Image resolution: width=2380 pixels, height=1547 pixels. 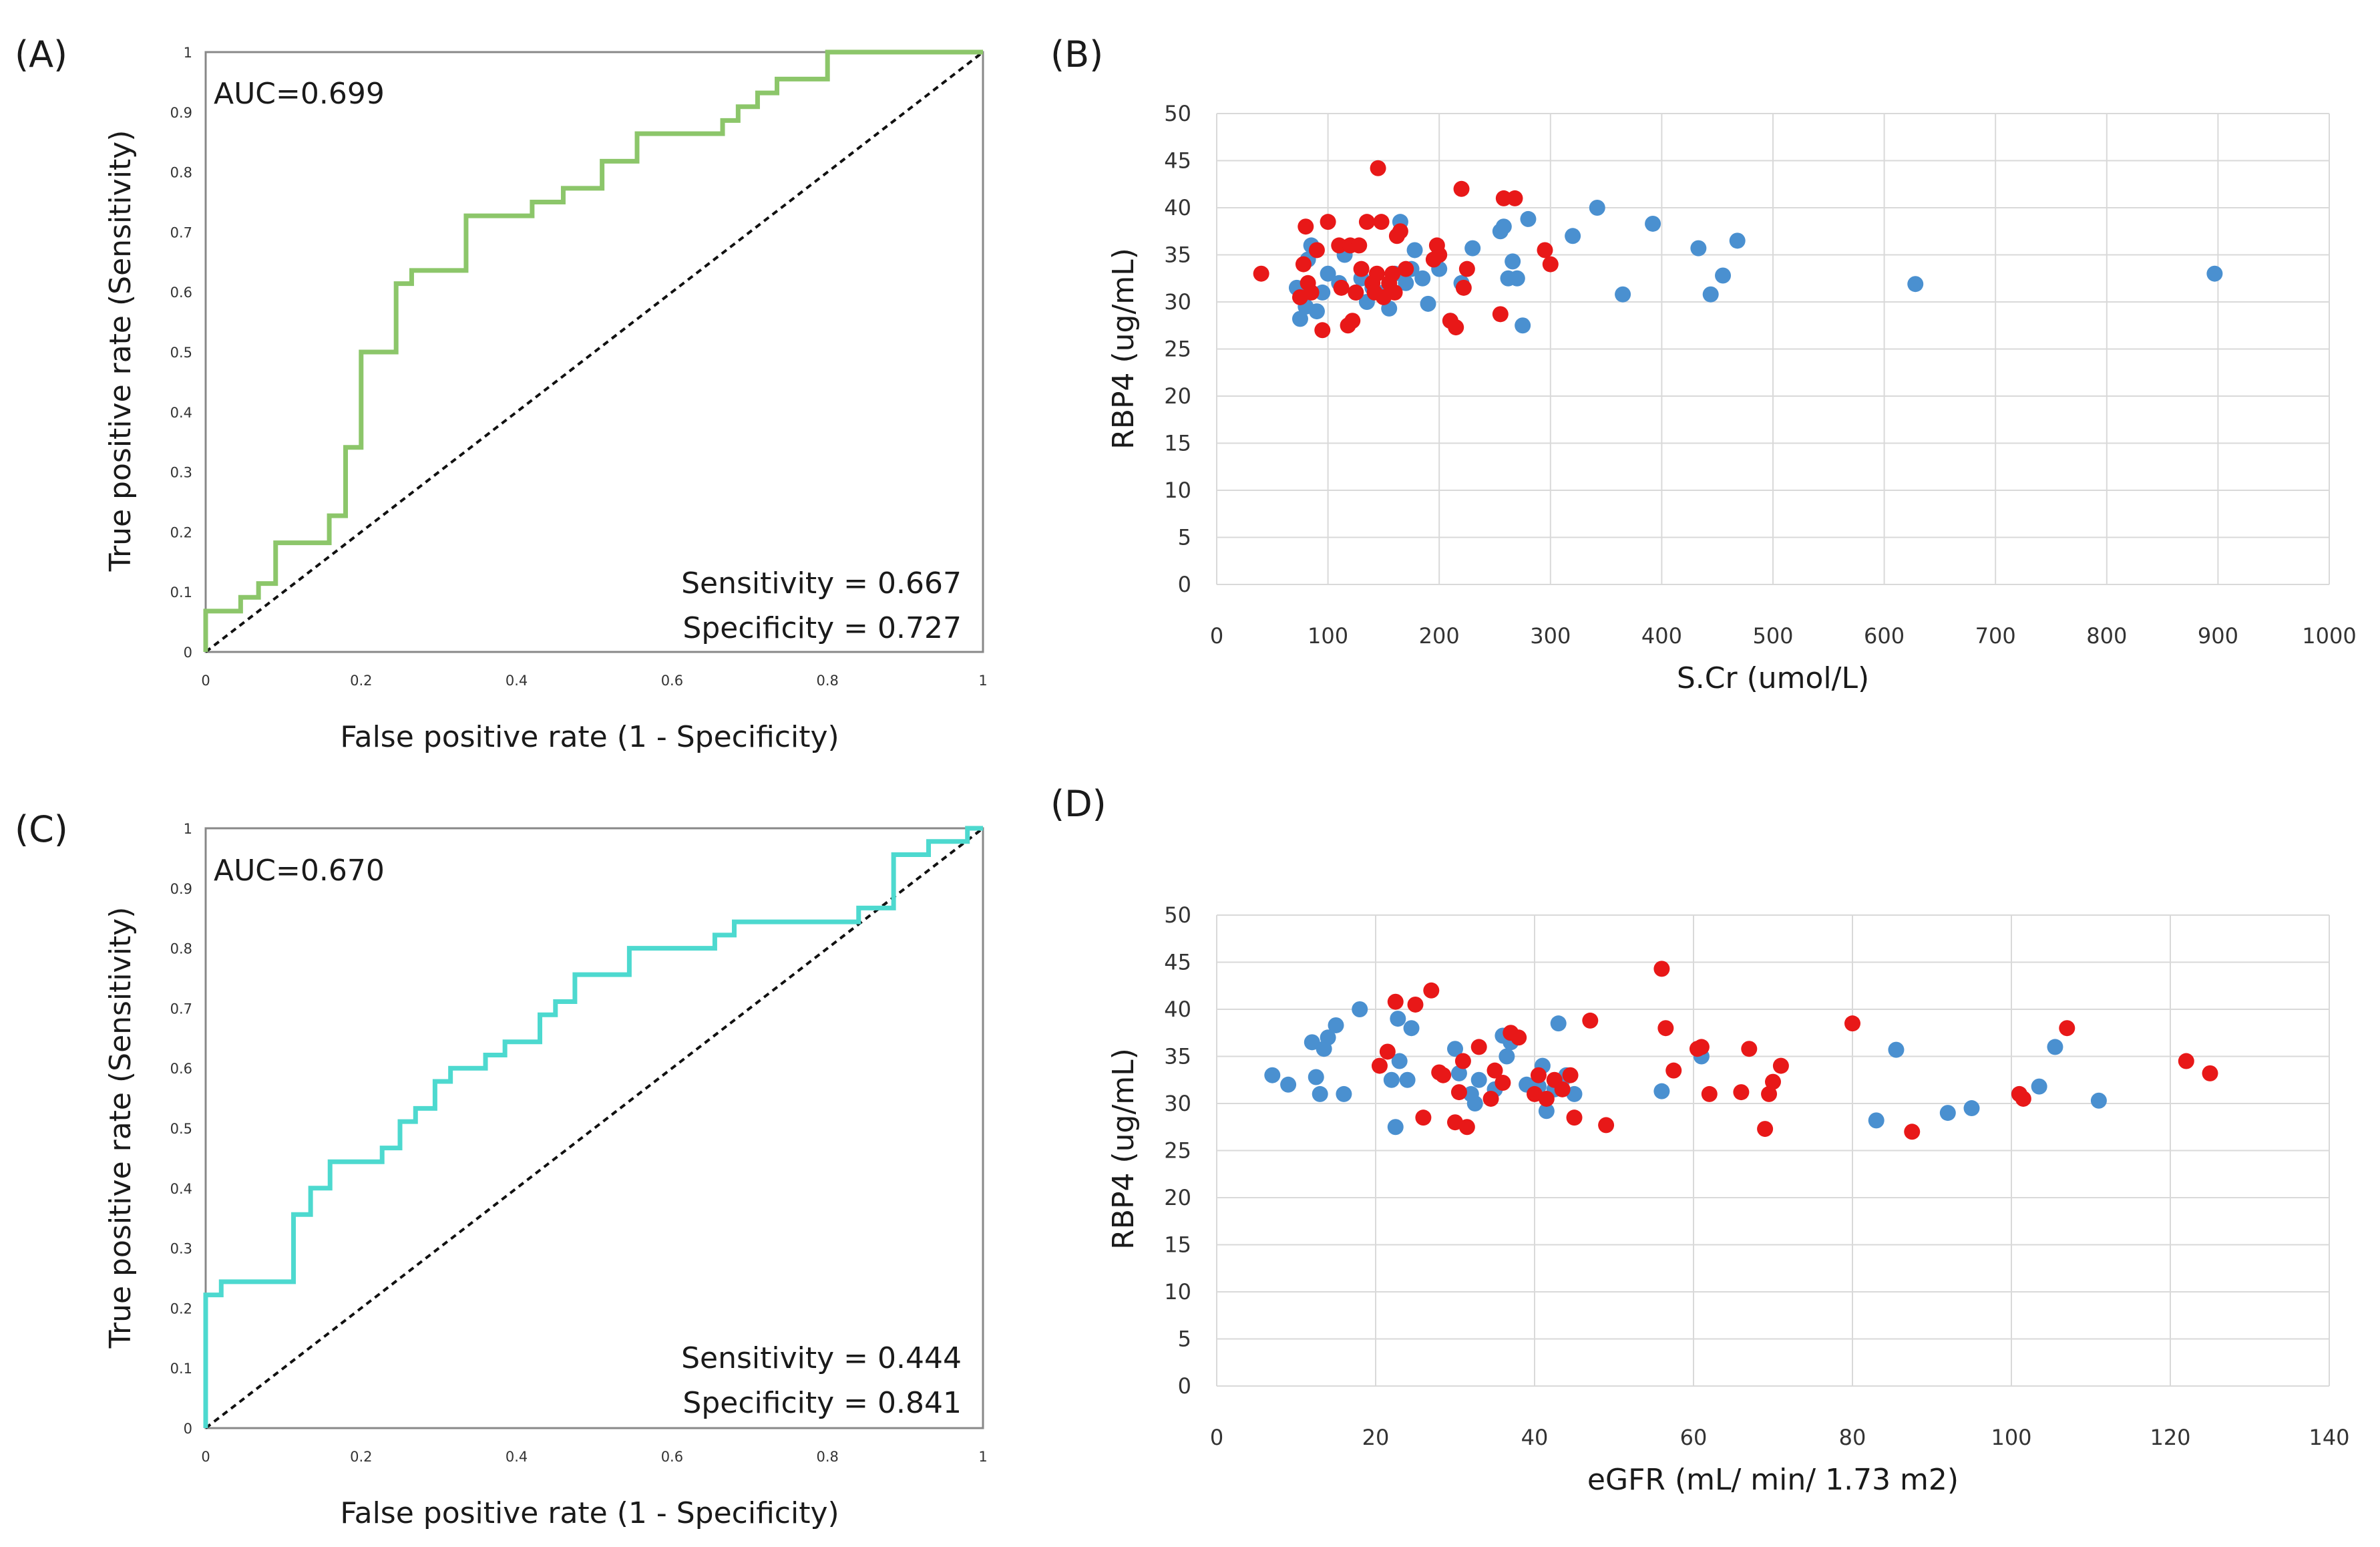 What do you see at coordinates (188, 1429) in the screenshot?
I see `panel-c-y-tick-label: 0` at bounding box center [188, 1429].